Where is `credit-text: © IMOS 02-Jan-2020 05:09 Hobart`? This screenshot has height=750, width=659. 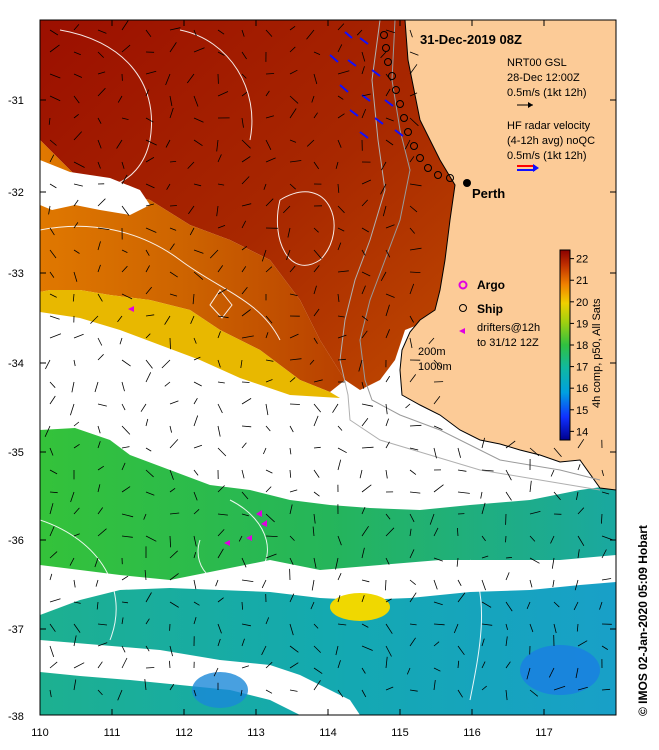 credit-text: © IMOS 02-Jan-2020 05:09 Hobart is located at coordinates (643, 620).